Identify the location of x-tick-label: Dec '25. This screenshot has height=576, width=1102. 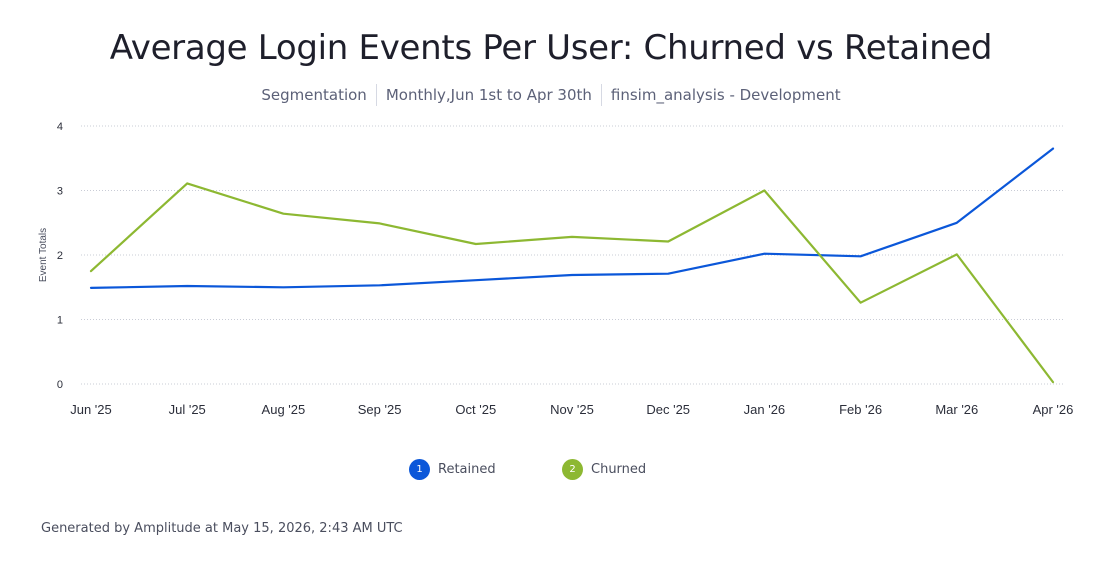
(668, 409).